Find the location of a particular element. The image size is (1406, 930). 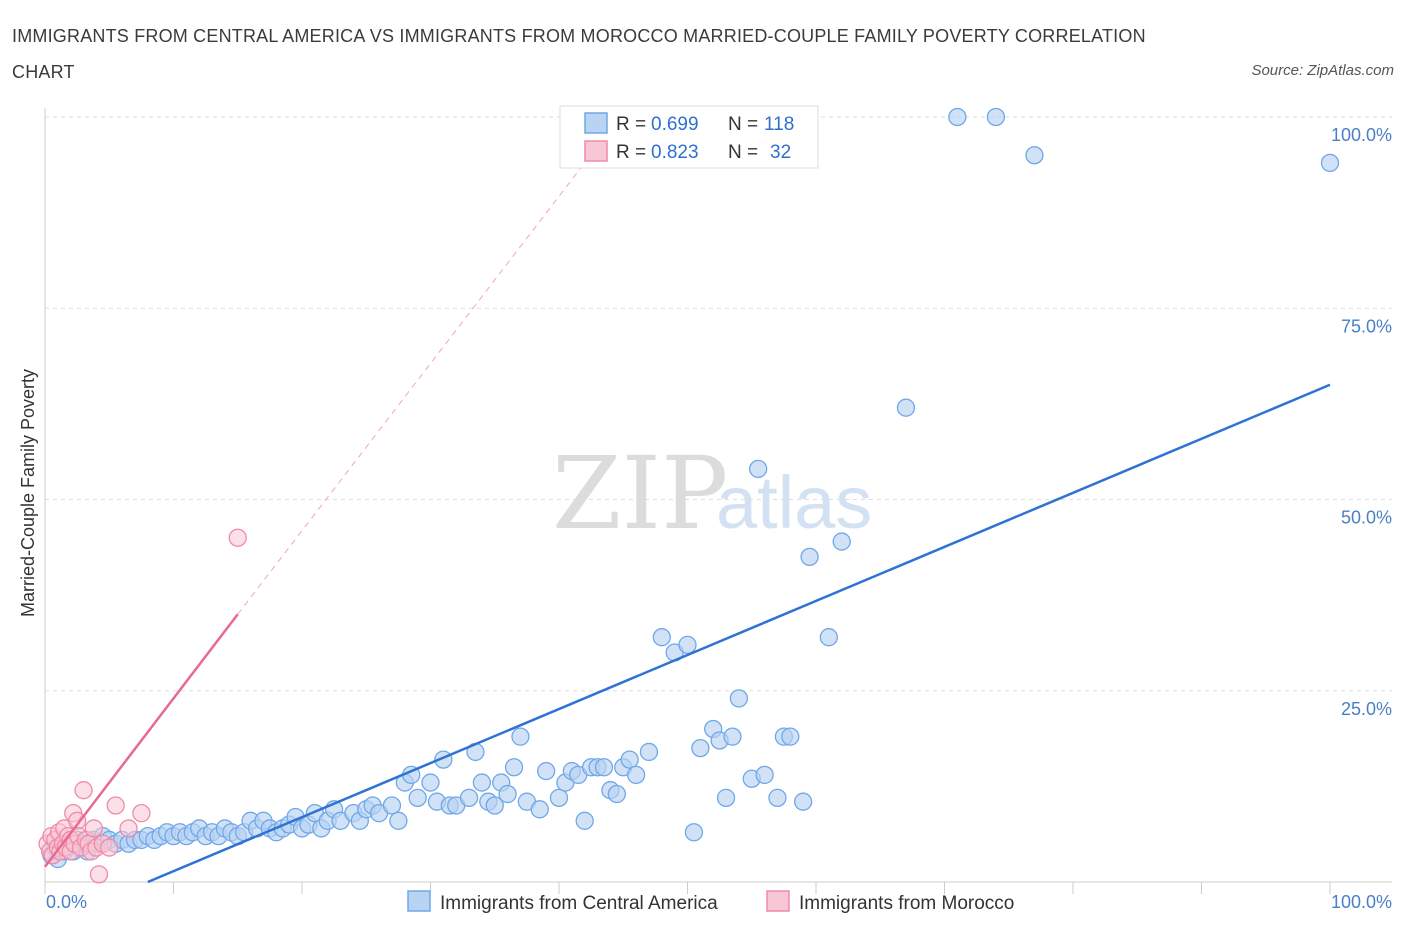

legend-r-value-blue: 0.699 is located at coordinates (675, 124).